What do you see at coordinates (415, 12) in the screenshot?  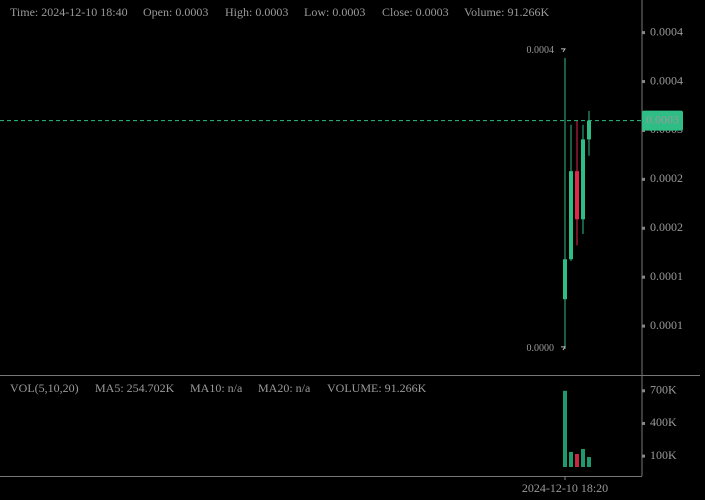 I see `header-field: Close: 0.0003` at bounding box center [415, 12].